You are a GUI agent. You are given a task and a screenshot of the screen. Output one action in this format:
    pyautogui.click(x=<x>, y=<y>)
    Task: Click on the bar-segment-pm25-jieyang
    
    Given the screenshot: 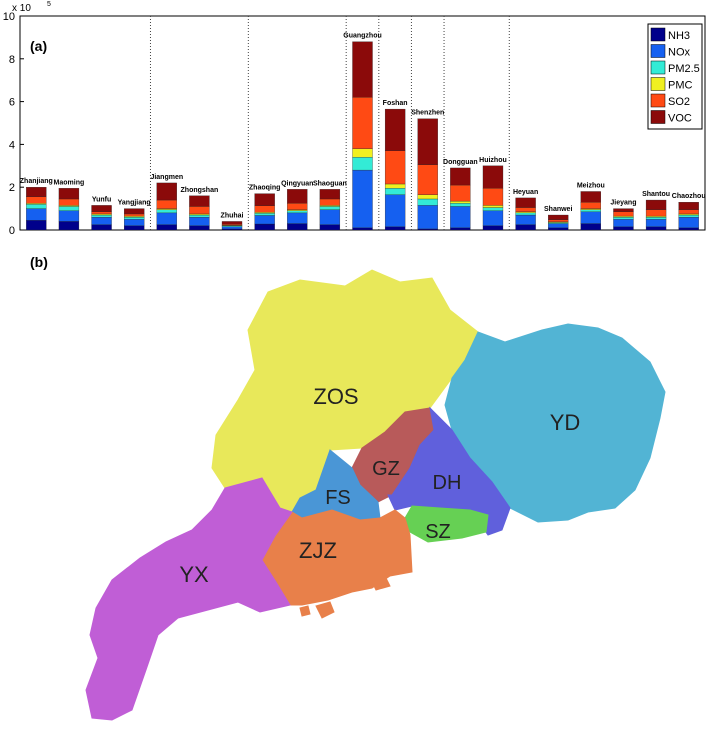 What is the action you would take?
    pyautogui.click(x=623, y=218)
    